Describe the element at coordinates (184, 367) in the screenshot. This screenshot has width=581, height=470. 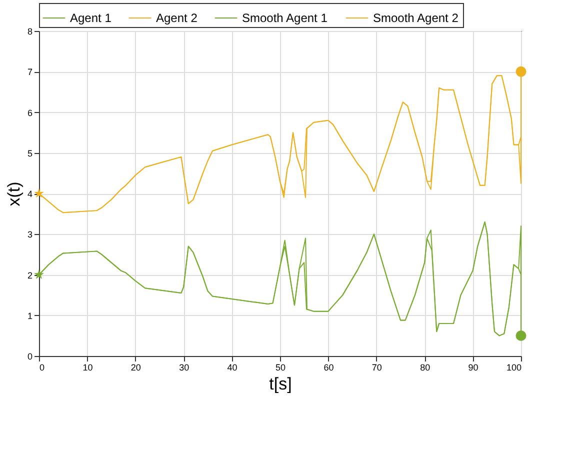
I see `x-tick-label: 30` at that location.